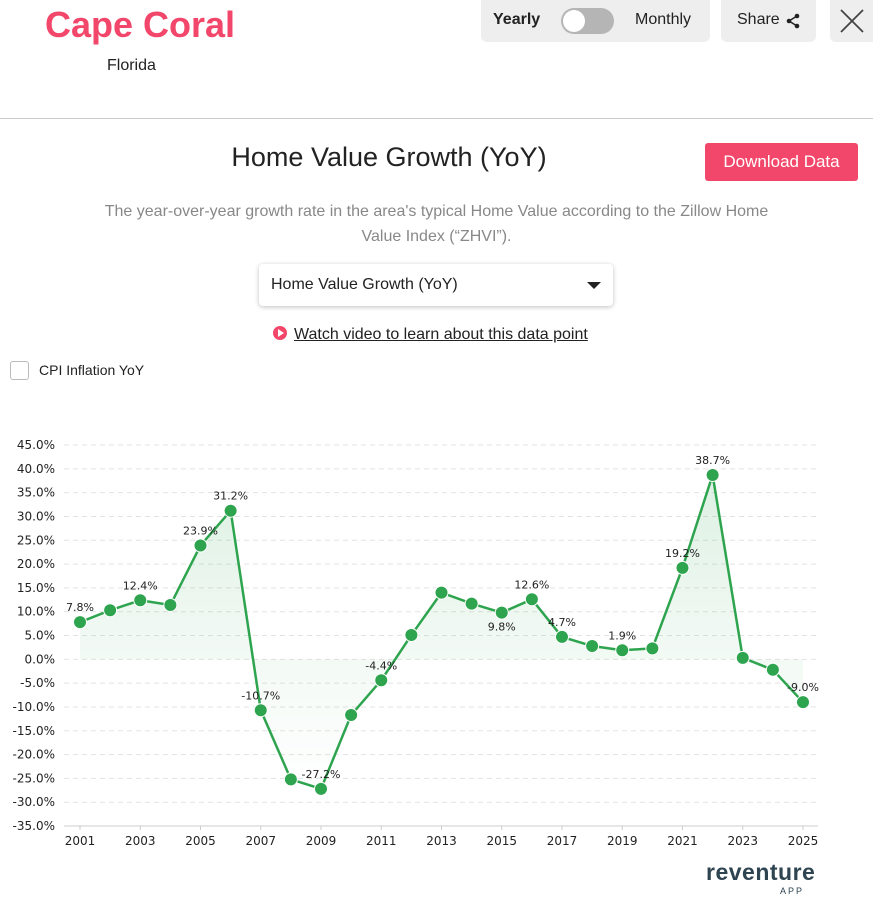 This screenshot has width=873, height=899. What do you see at coordinates (321, 774) in the screenshot?
I see `data-label: -27.2%` at bounding box center [321, 774].